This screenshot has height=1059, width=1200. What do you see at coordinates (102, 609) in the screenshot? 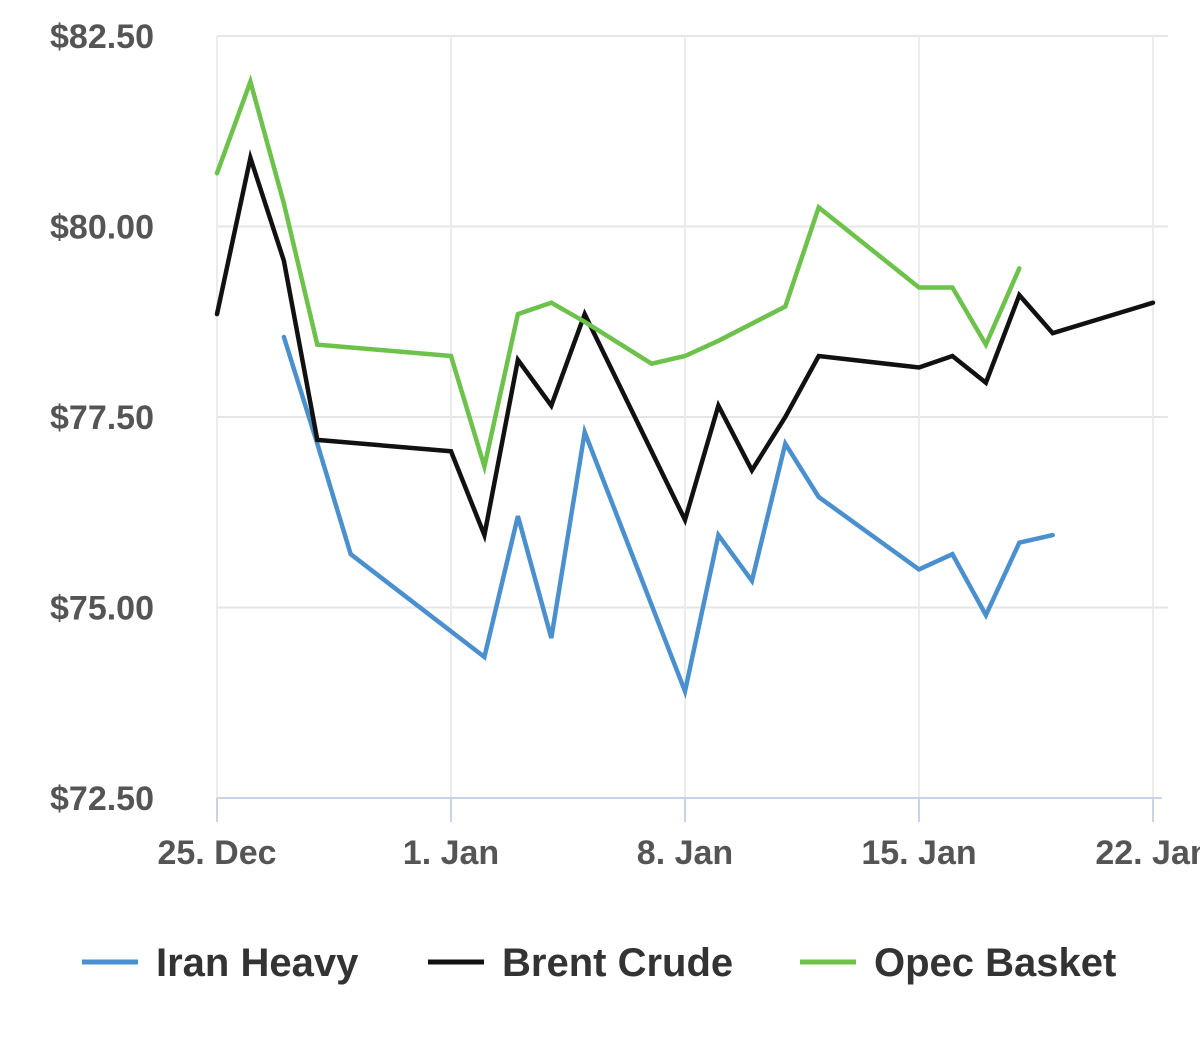
I see `y-tick-label: $75.00` at bounding box center [102, 609].